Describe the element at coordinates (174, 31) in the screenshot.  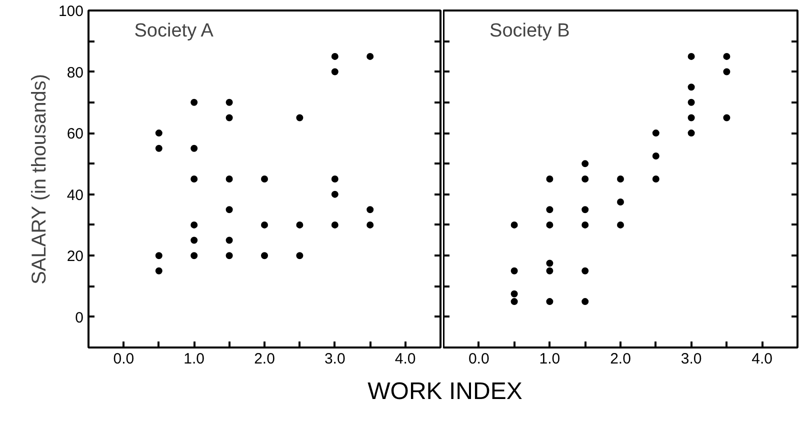
I see `text: Society A` at that location.